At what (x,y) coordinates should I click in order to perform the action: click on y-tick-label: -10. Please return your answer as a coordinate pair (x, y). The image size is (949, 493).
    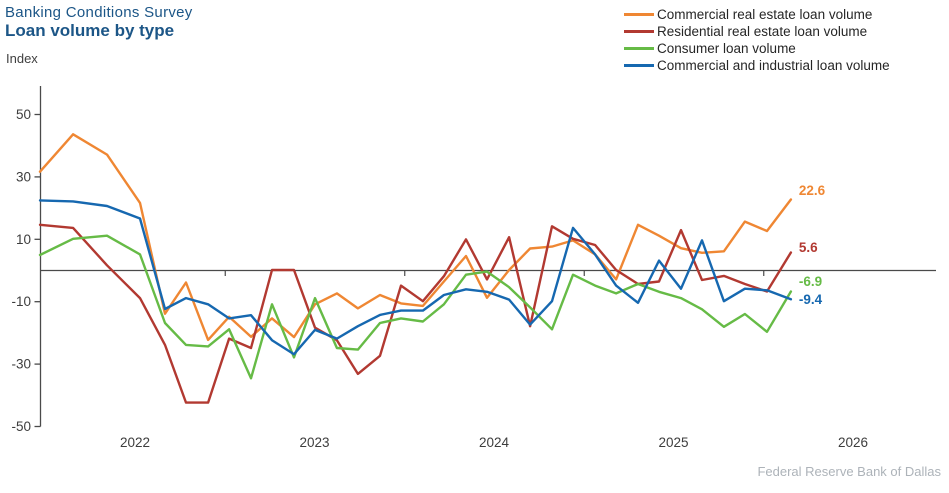
    Looking at the image, I should click on (21, 301).